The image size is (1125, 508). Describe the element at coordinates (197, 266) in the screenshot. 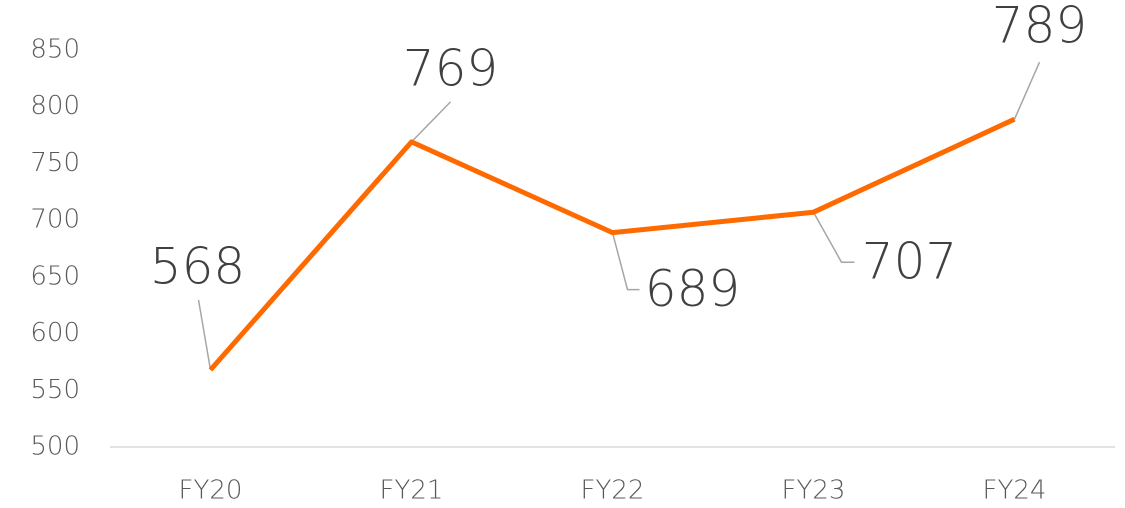

I see `data-label: 568` at that location.